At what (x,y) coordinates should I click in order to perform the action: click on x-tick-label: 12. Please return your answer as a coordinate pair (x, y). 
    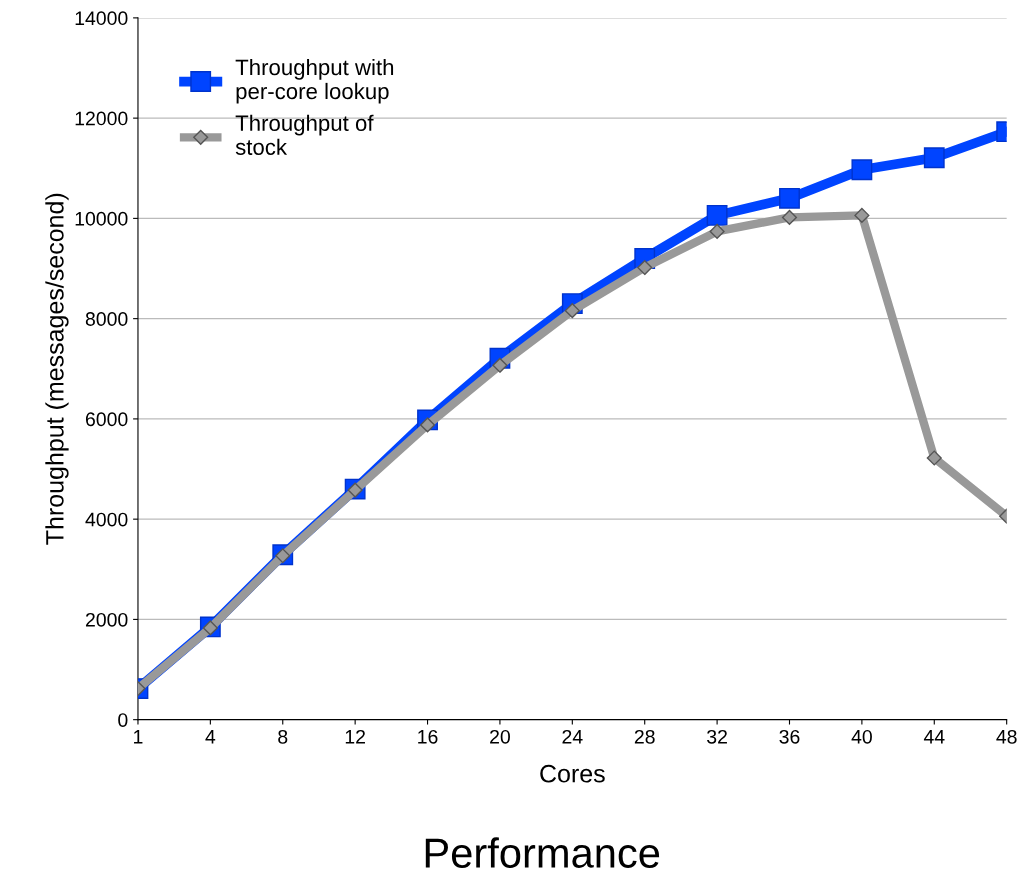
    Looking at the image, I should click on (355, 736).